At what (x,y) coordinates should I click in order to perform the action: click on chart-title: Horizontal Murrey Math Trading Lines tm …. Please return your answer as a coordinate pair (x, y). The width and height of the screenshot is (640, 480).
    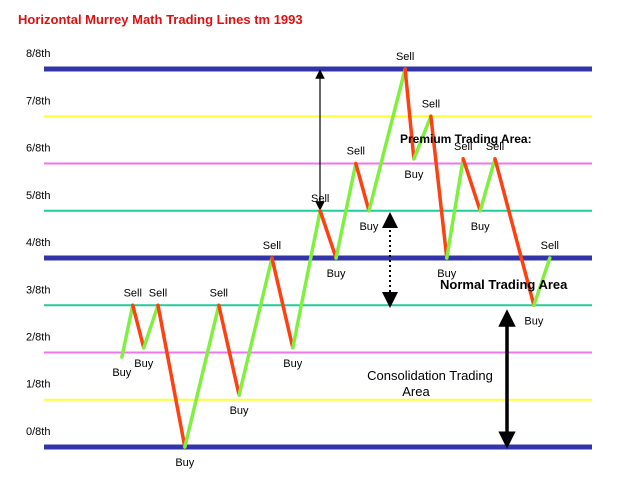
    Looking at the image, I should click on (160, 19).